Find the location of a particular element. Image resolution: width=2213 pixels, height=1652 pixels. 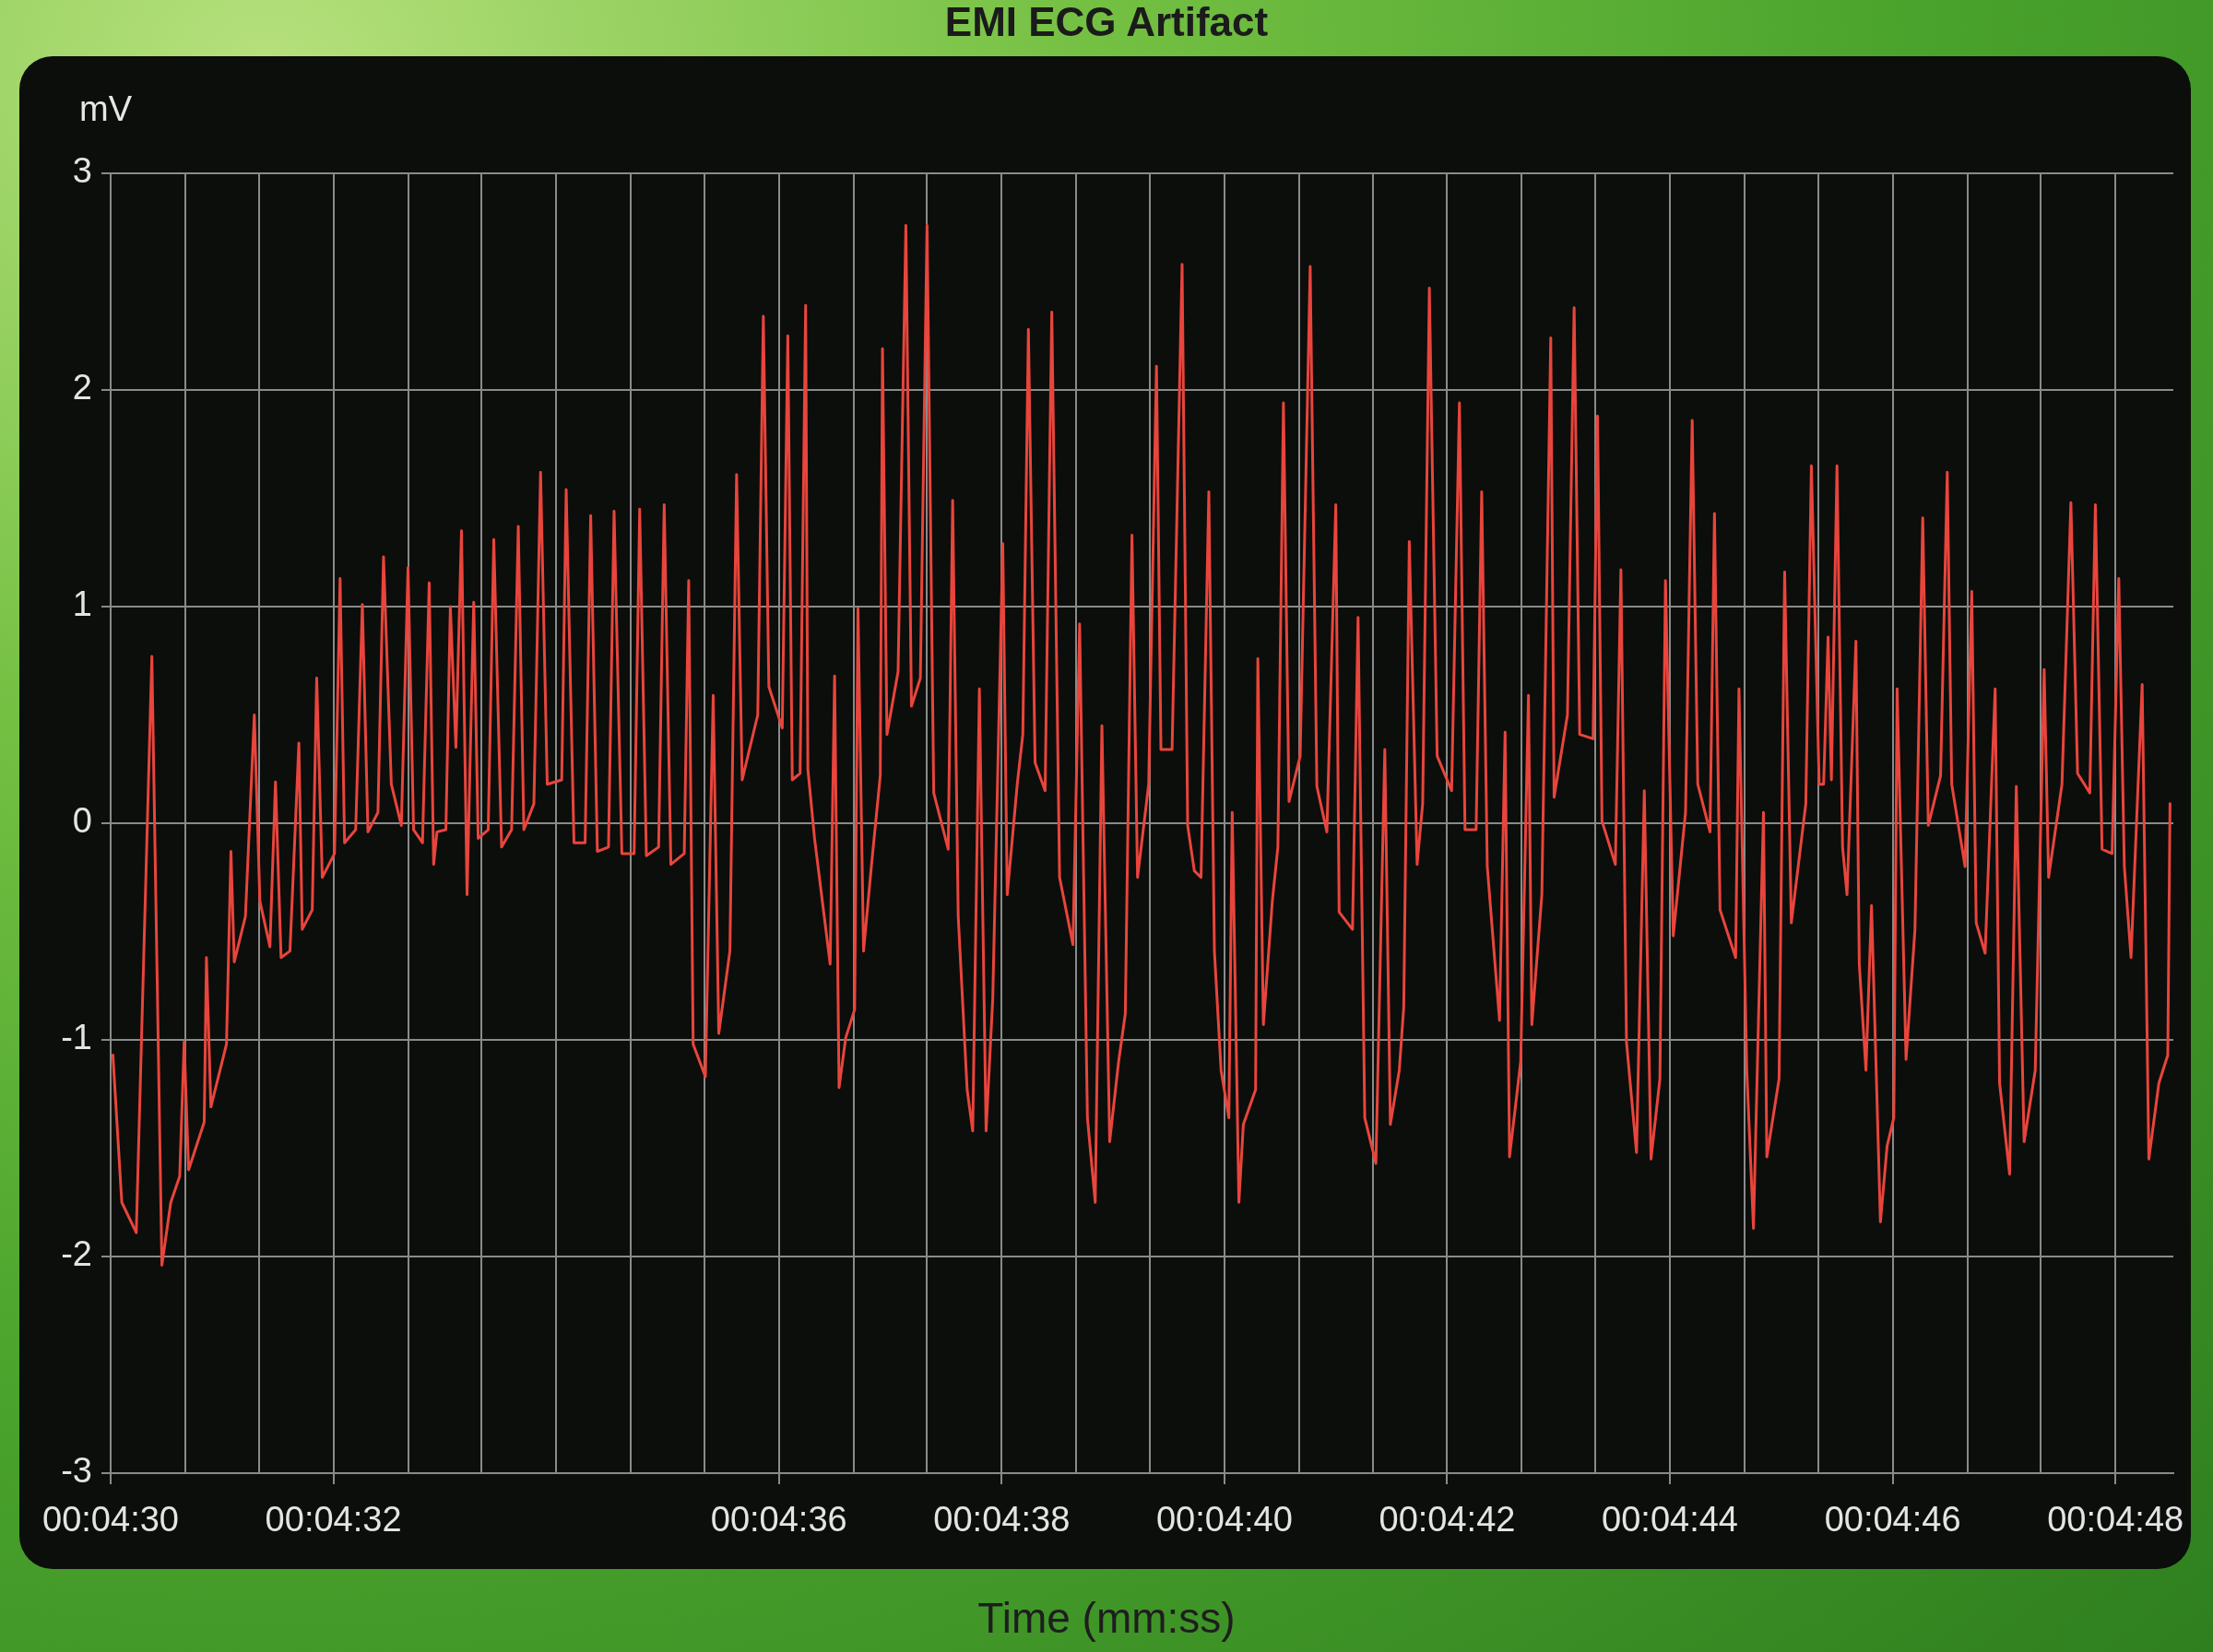

y-tick-label: -3 is located at coordinates (76, 1471).